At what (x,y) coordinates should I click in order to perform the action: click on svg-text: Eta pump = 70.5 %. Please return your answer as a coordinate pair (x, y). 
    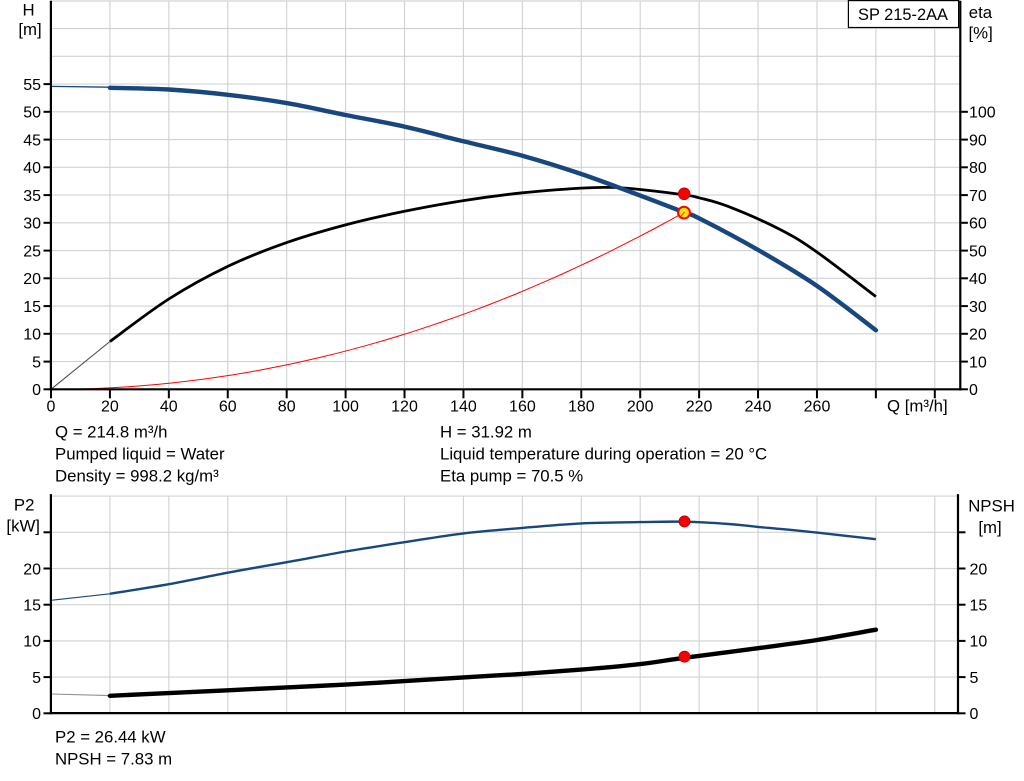
    Looking at the image, I should click on (511, 476).